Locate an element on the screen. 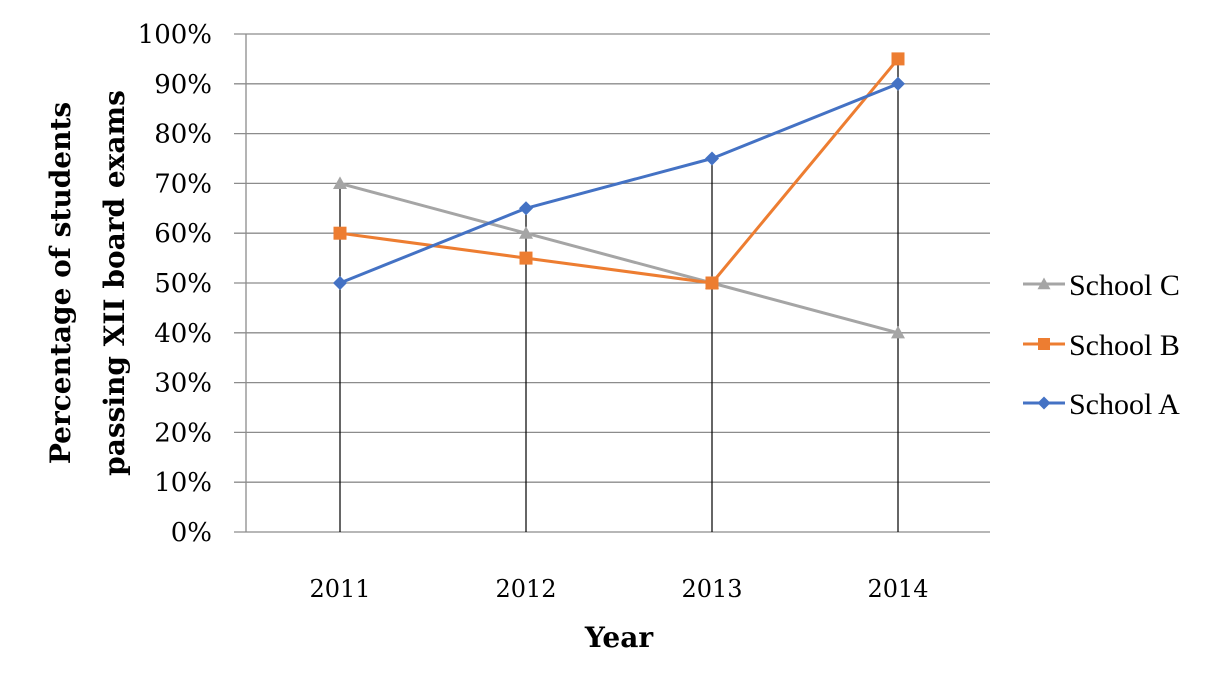 Image resolution: width=1213 pixels, height=684 pixels. x-tick-label: 2014 is located at coordinates (897, 589).